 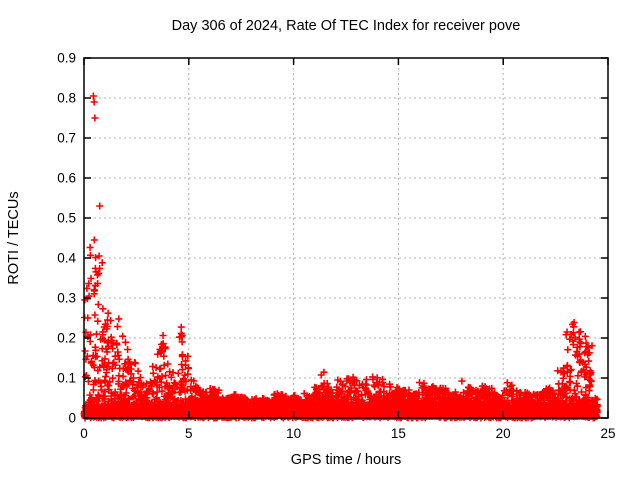 I want to click on y-tick-label: 0.6, so click(x=66, y=178).